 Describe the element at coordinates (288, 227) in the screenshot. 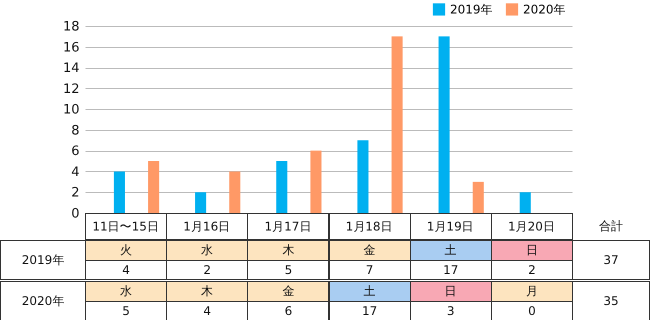

I see `x-tick-label: 1月17日` at that location.